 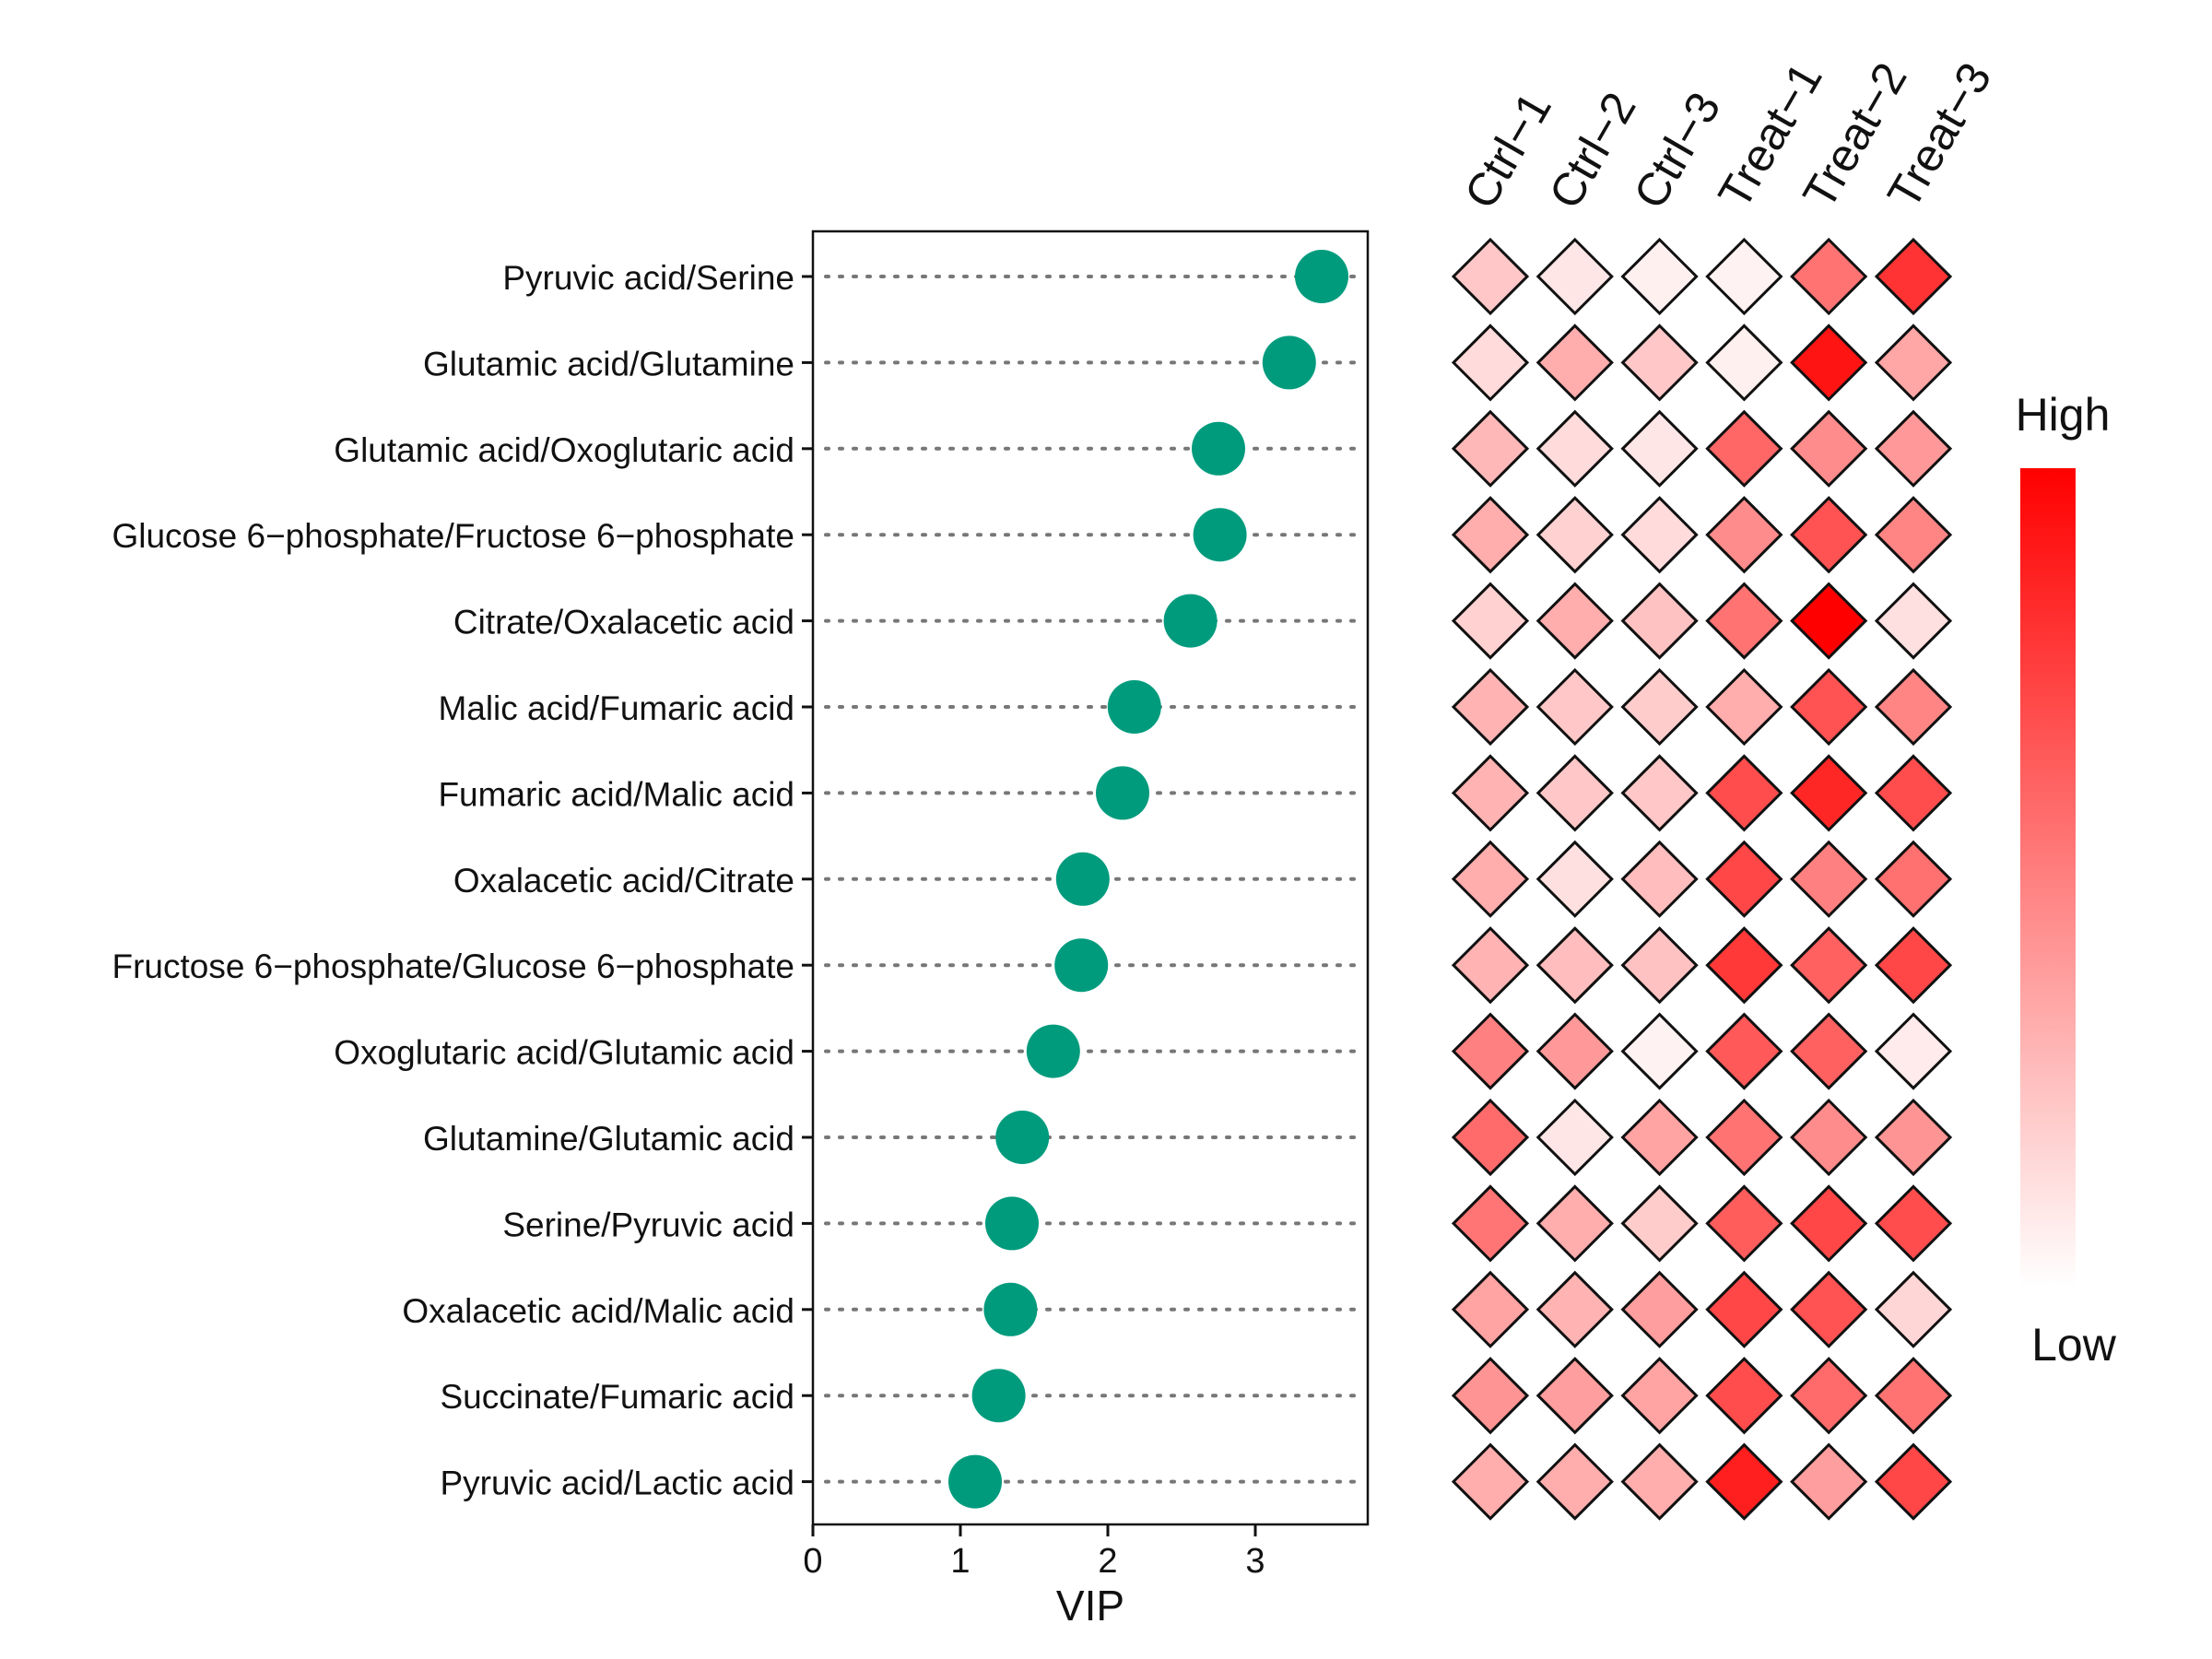 I want to click on x-axis: 0 1 2 3, so click(x=1034, y=1552).